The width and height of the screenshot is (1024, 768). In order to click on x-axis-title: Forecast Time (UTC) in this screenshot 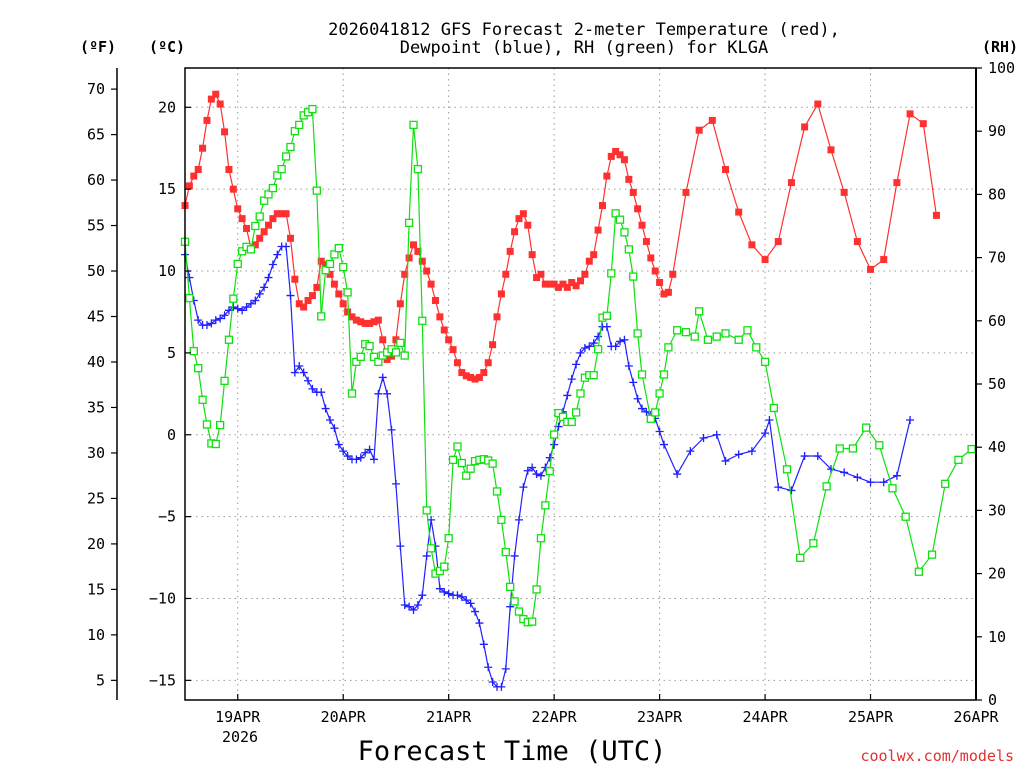, I will do `click(512, 751)`.